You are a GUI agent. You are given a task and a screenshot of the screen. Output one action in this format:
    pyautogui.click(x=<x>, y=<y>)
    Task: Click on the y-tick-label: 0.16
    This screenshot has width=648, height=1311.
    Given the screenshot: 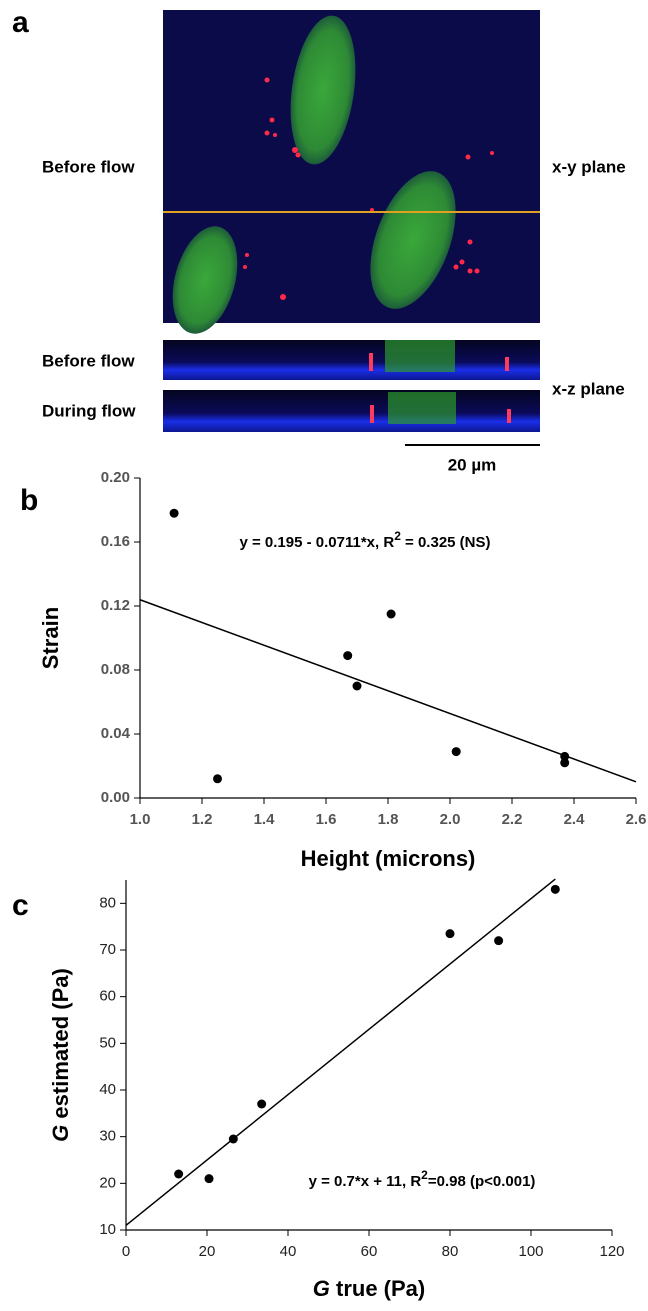 What is the action you would take?
    pyautogui.click(x=115, y=541)
    